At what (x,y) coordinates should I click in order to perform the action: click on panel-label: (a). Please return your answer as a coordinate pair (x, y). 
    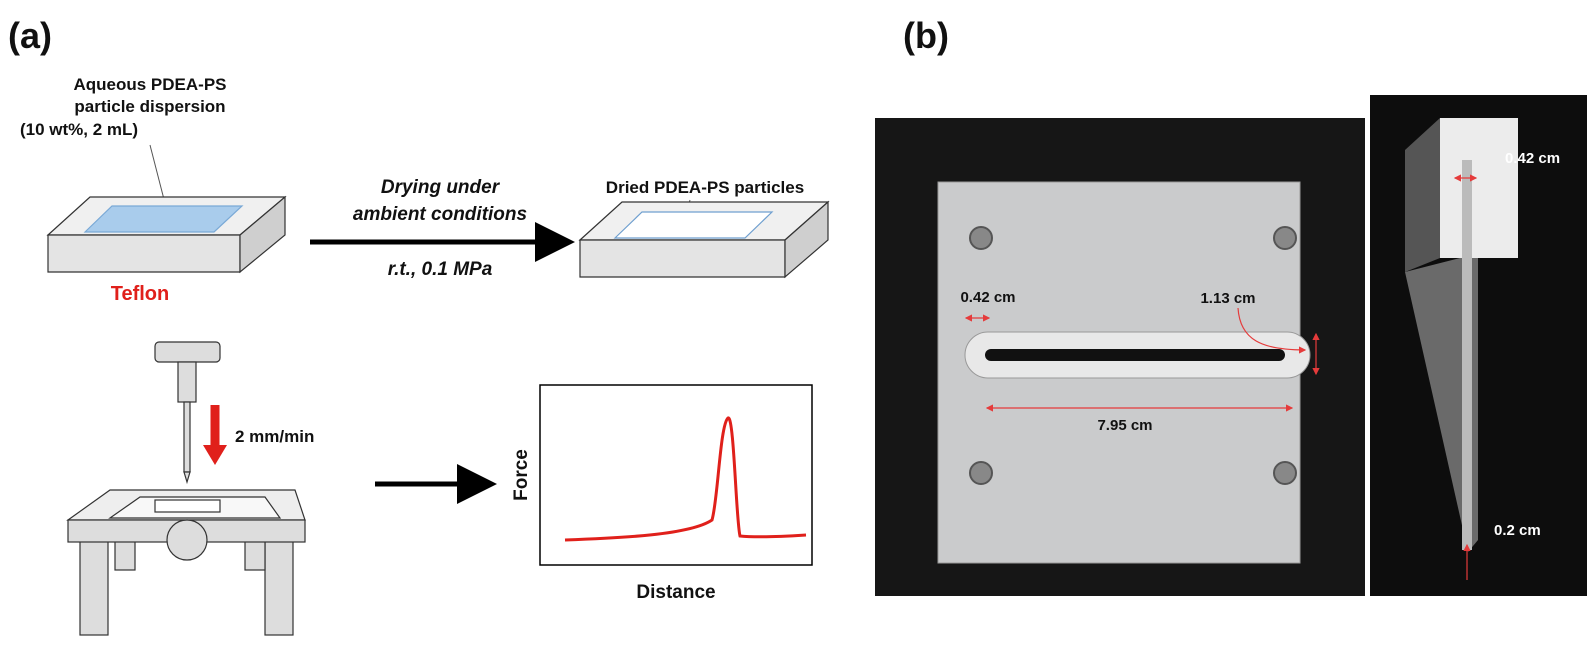
    Looking at the image, I should click on (30, 35).